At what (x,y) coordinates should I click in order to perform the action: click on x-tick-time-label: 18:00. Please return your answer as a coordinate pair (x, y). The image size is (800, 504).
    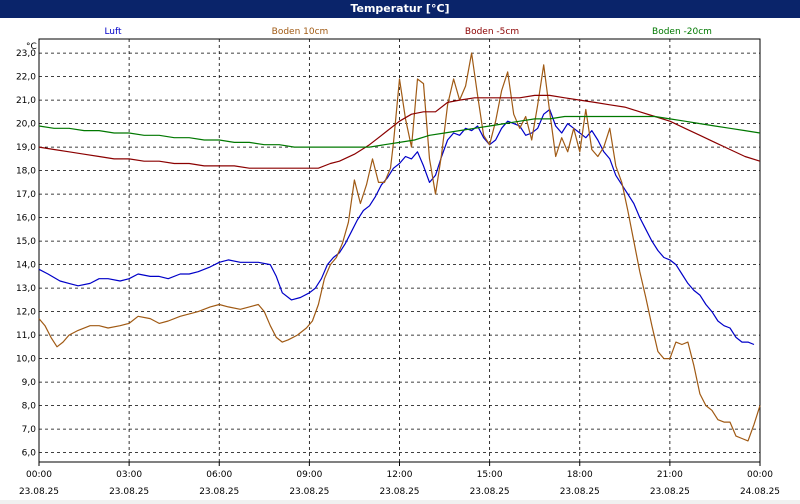
    Looking at the image, I should click on (580, 475).